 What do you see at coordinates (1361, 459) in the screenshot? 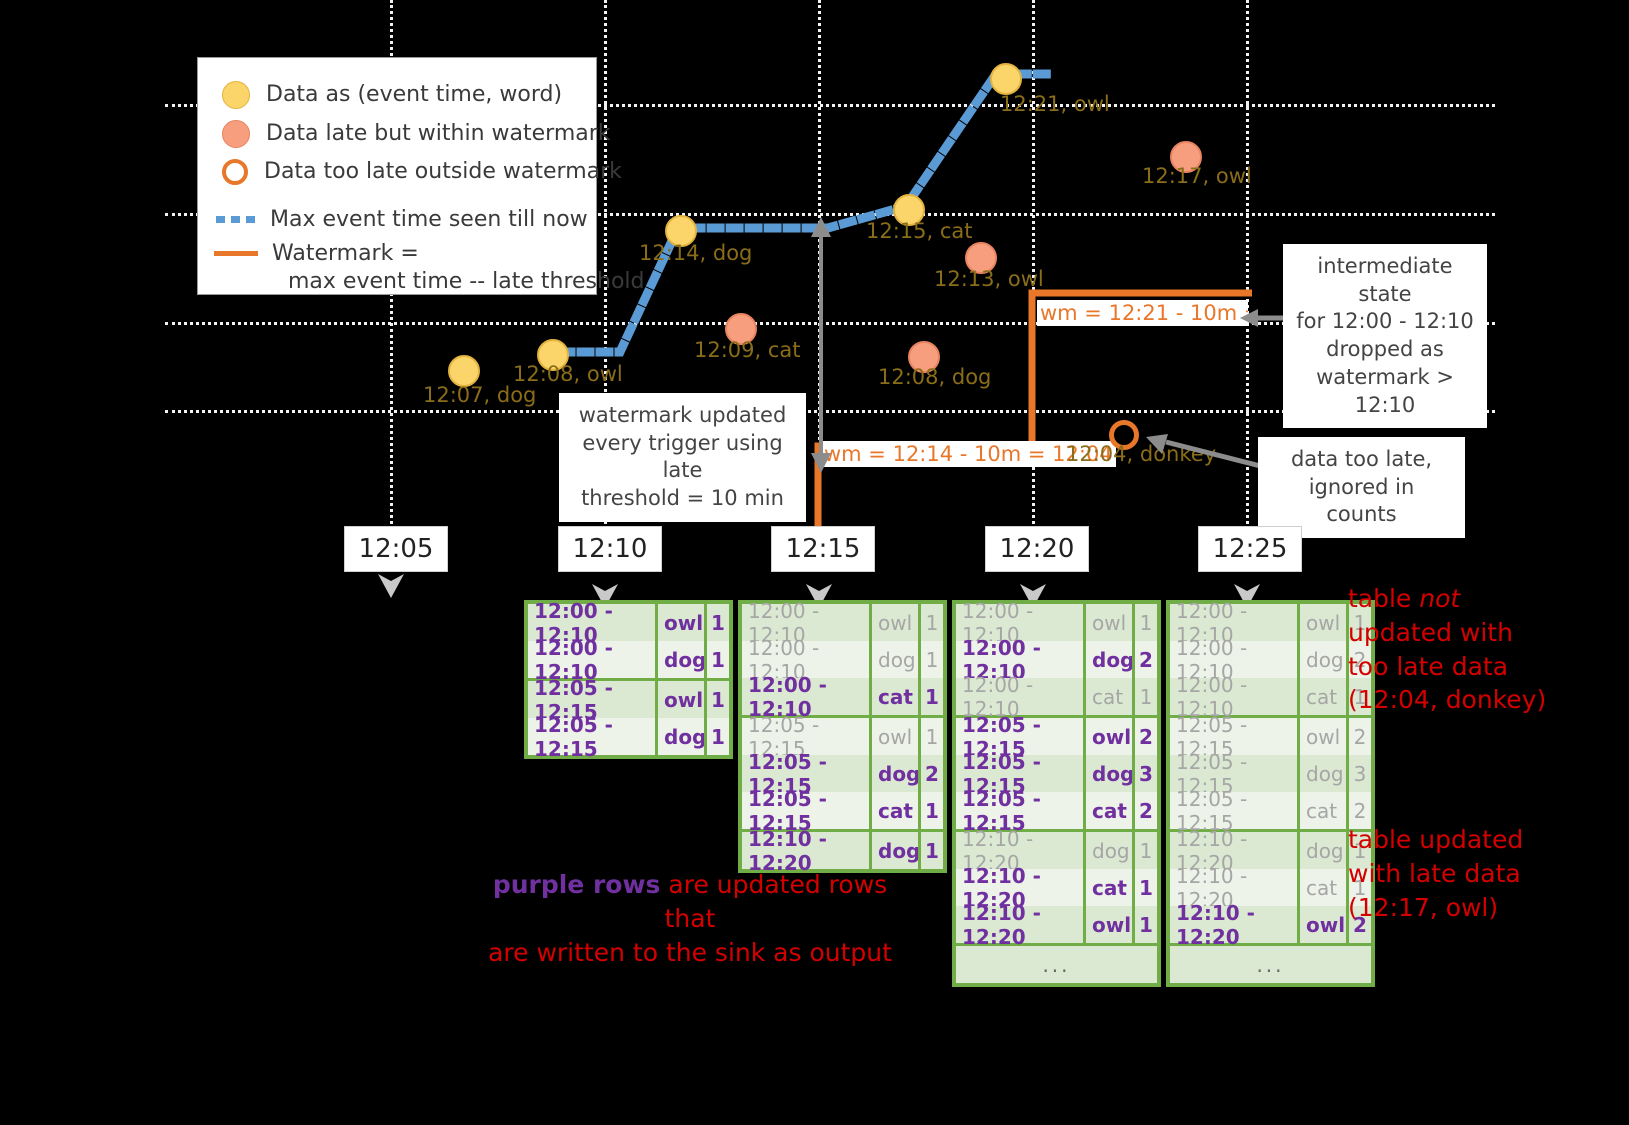
I see `callout-line: data too late,` at bounding box center [1361, 459].